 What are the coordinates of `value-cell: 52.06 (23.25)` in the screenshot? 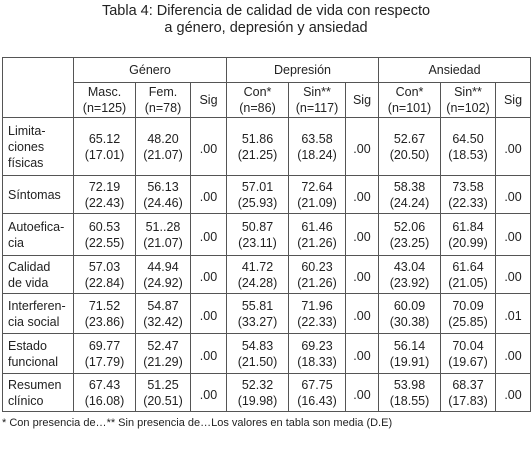 It's located at (409, 234).